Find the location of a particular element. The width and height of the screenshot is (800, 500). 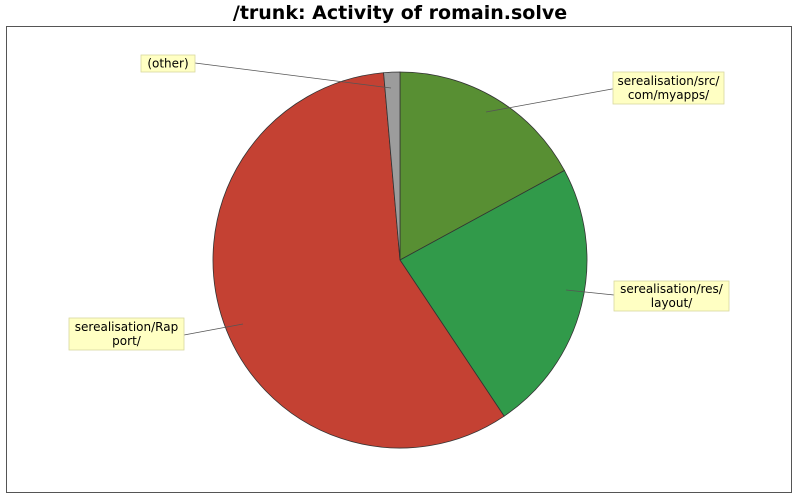

slice-label-0-line-0: serealisation/src/ is located at coordinates (669, 81).